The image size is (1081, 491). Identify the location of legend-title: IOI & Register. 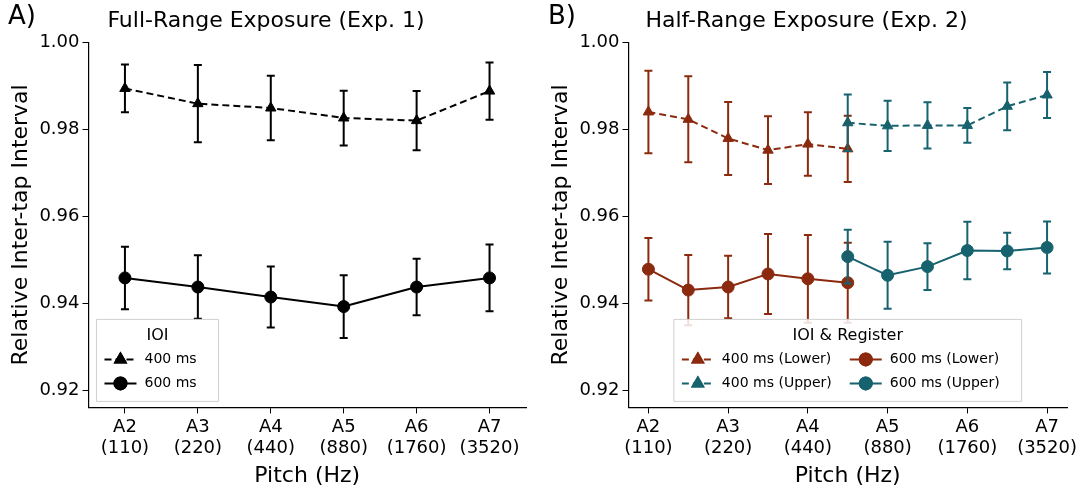
(848, 334).